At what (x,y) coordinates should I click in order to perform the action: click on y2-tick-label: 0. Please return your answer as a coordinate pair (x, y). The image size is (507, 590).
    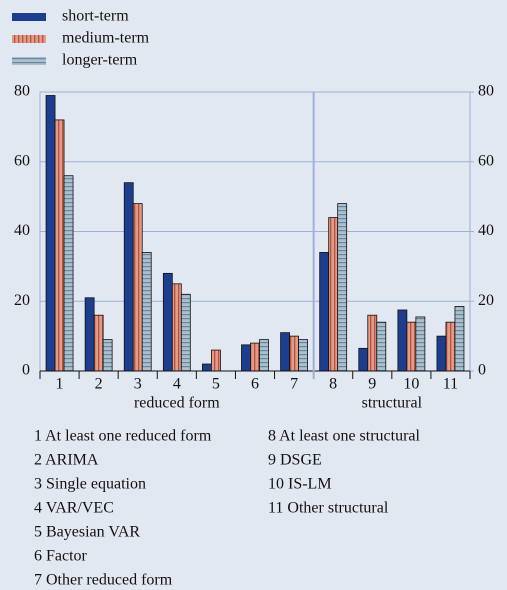
    Looking at the image, I should click on (482, 370).